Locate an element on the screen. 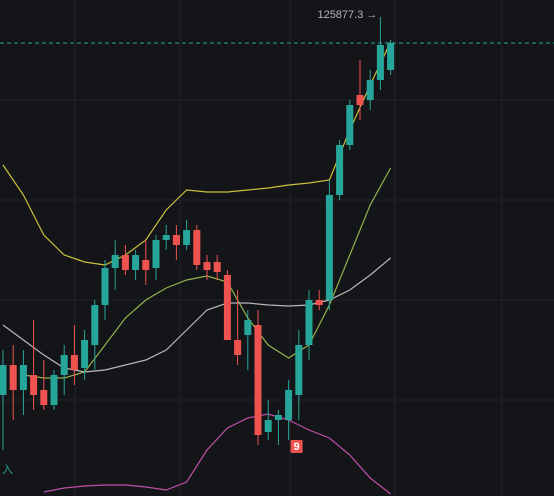 This screenshot has height=496, width=554. signal-box is located at coordinates (296, 446).